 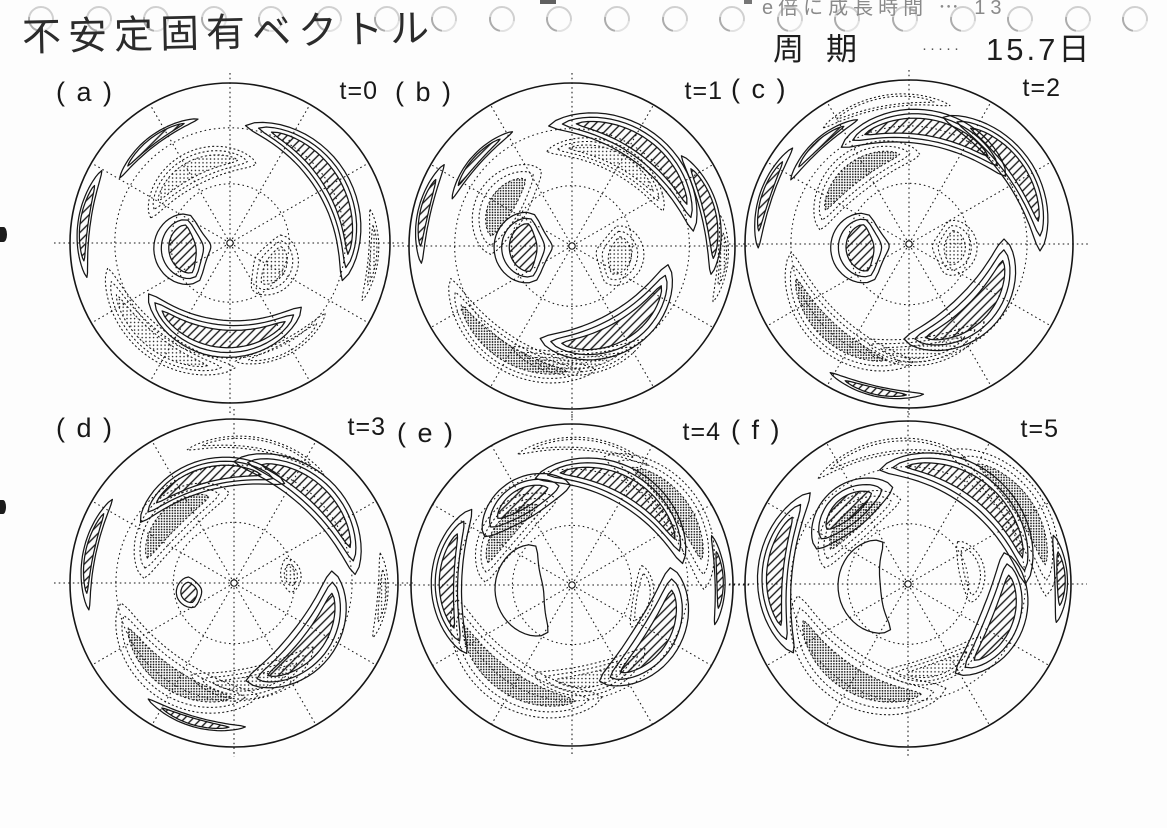 What do you see at coordinates (759, 89) in the screenshot?
I see `panel-label: ( c )` at bounding box center [759, 89].